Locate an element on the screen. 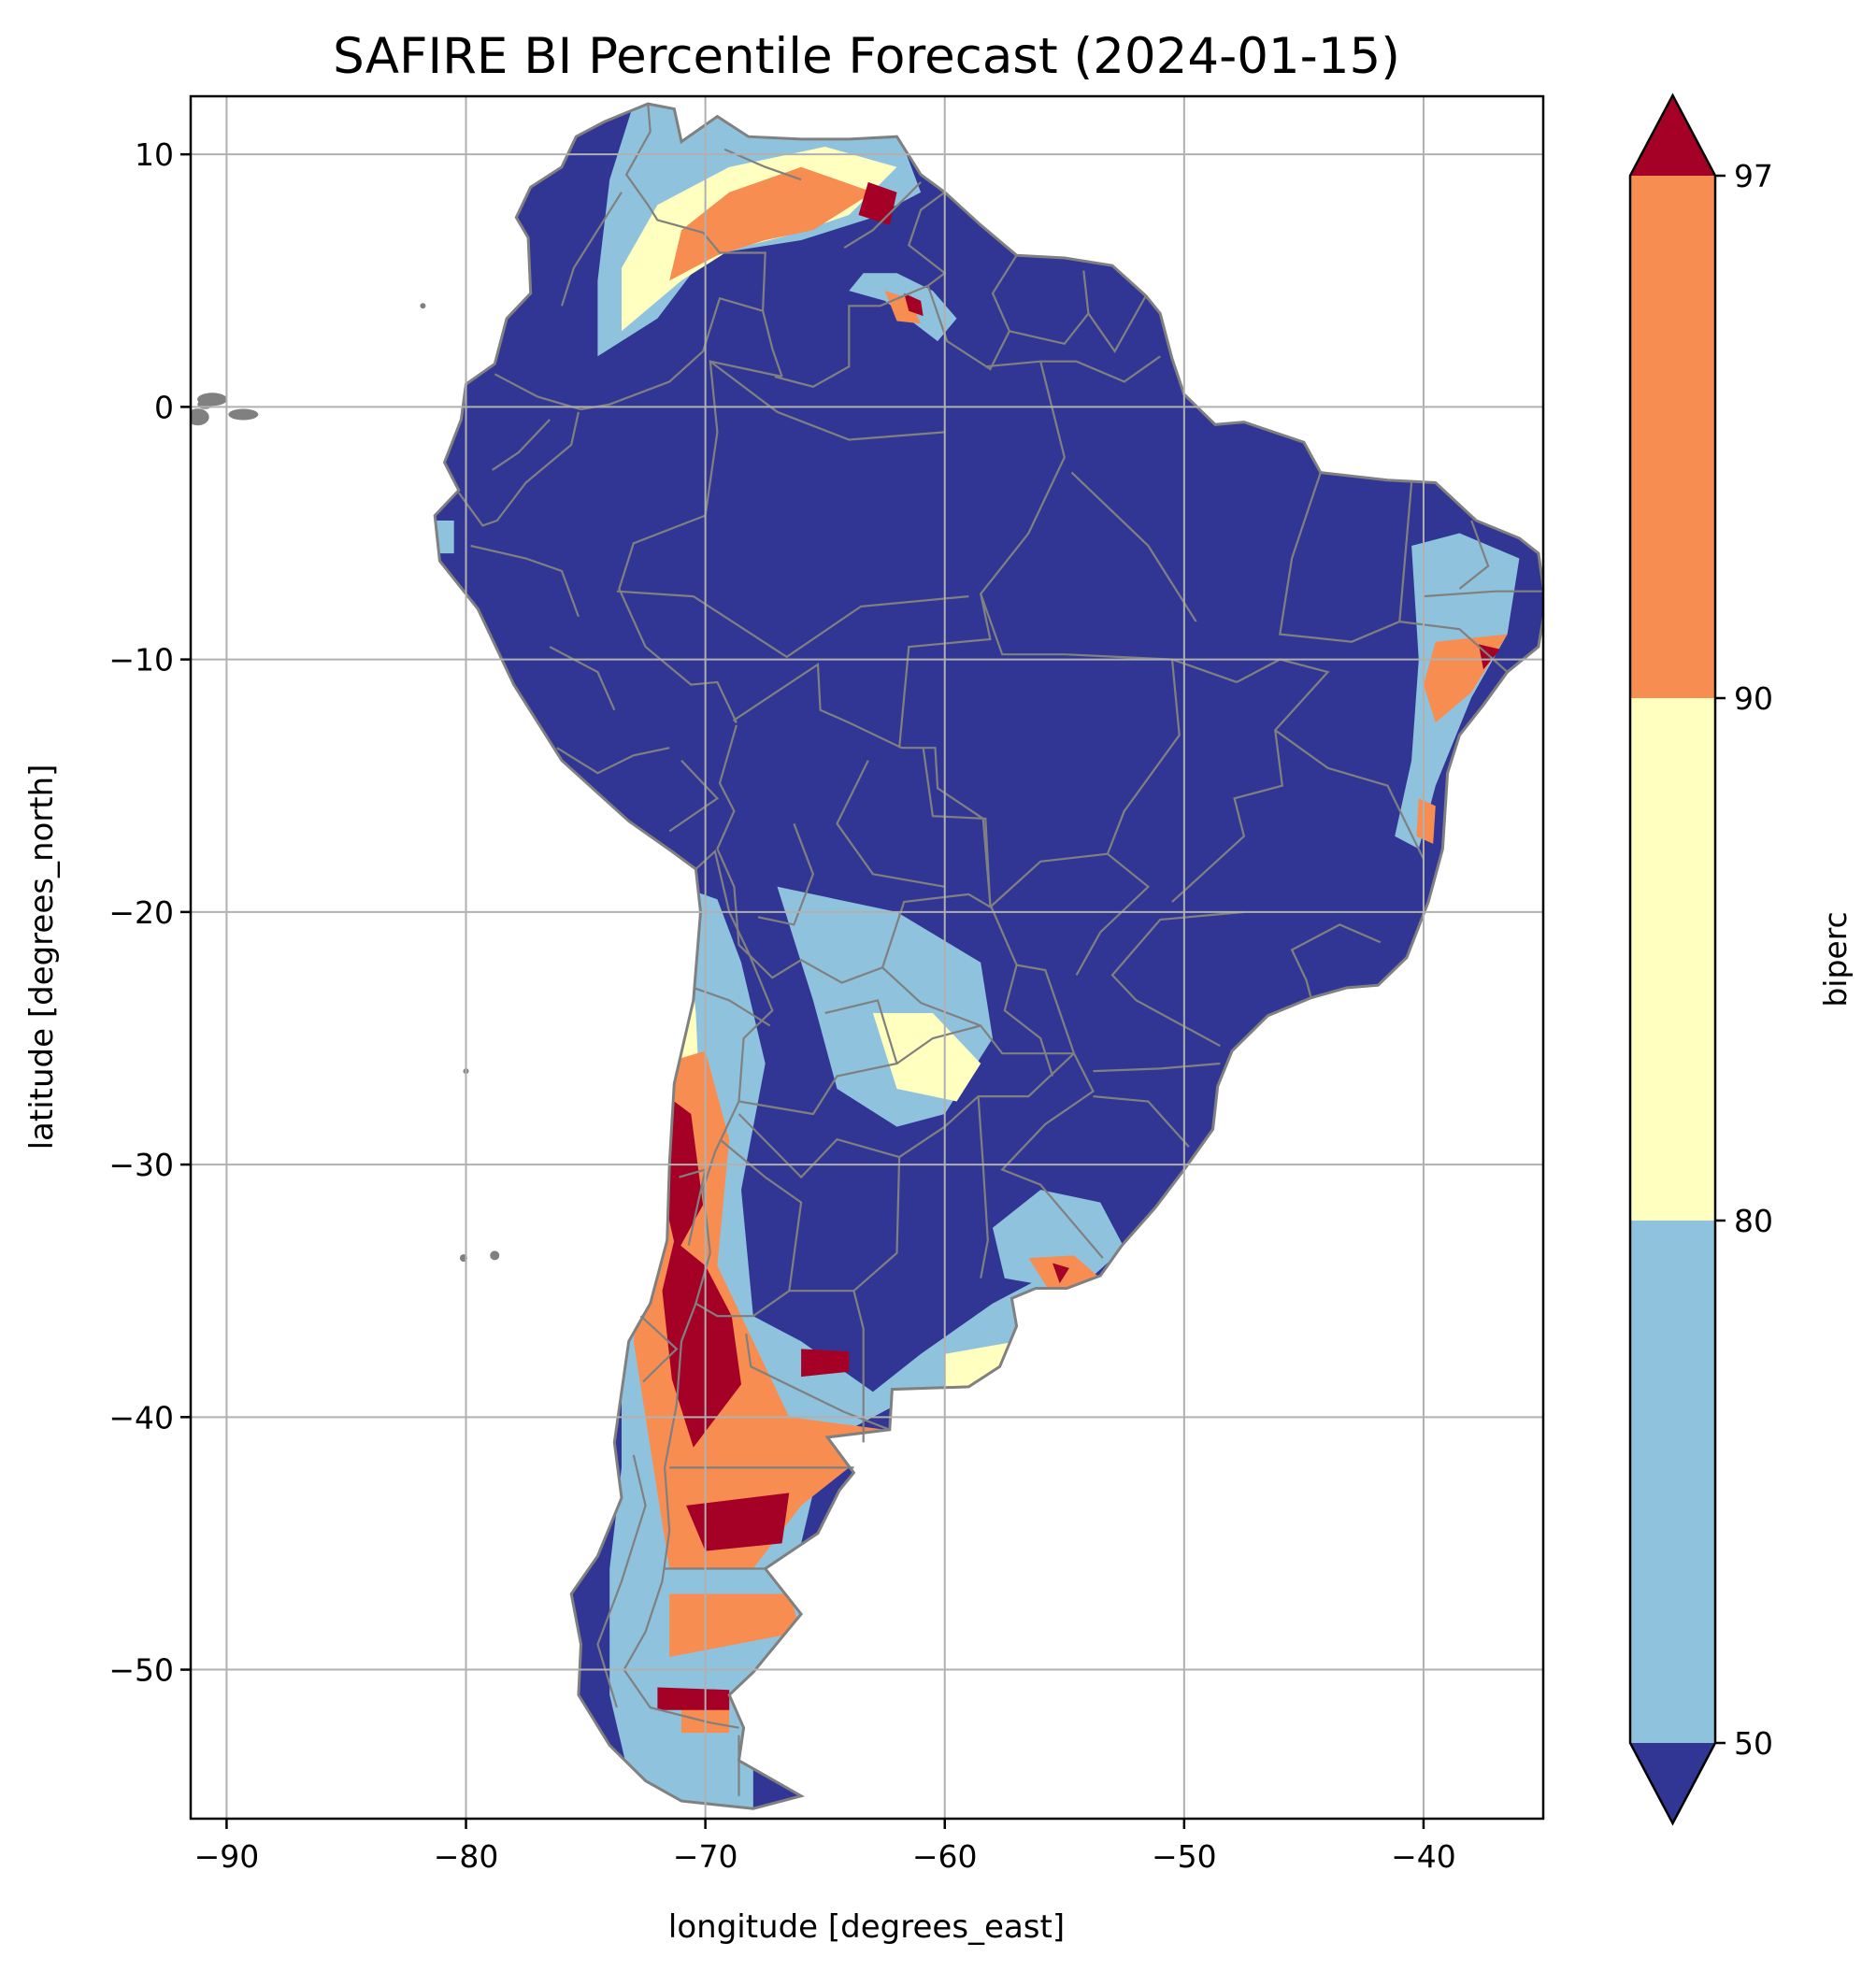  x-axis: −90 −80 −70 −60 −50 −40 is located at coordinates (825, 1847).